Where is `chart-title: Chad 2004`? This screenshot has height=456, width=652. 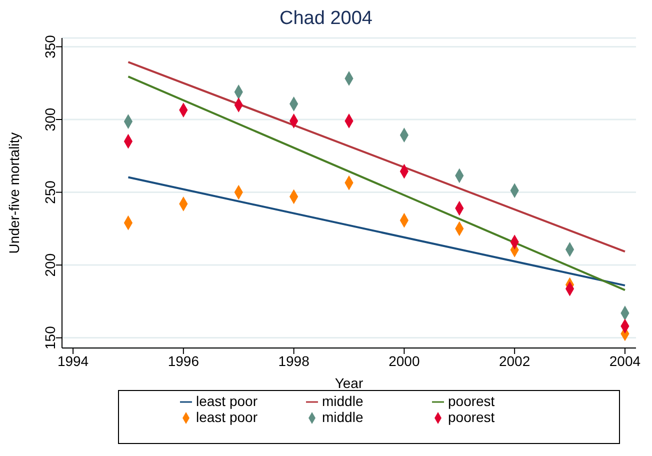
chart-title: Chad 2004 is located at coordinates (326, 19).